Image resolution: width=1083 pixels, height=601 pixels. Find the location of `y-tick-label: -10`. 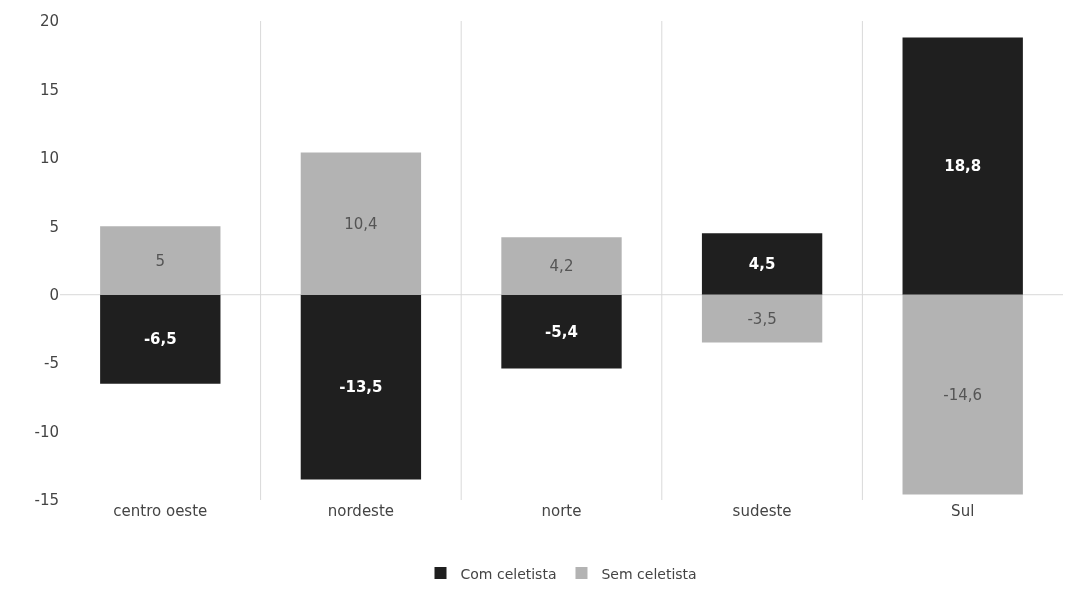

y-tick-label: -10 is located at coordinates (46, 431).